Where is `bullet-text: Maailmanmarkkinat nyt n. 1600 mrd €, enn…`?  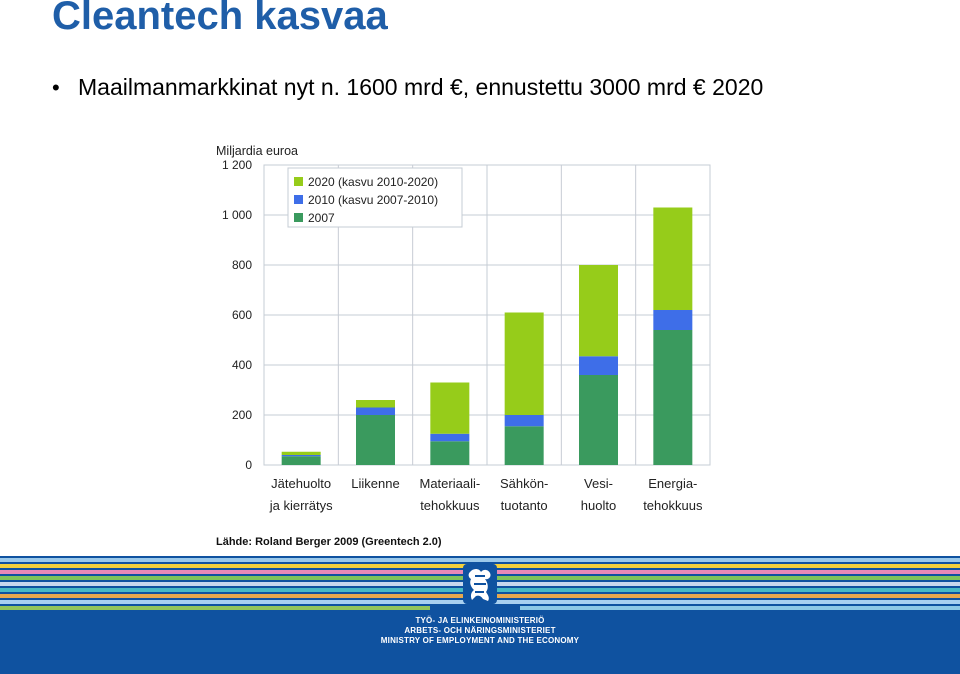 bullet-text: Maailmanmarkkinat nyt n. 1600 mrd €, enn… is located at coordinates (421, 87).